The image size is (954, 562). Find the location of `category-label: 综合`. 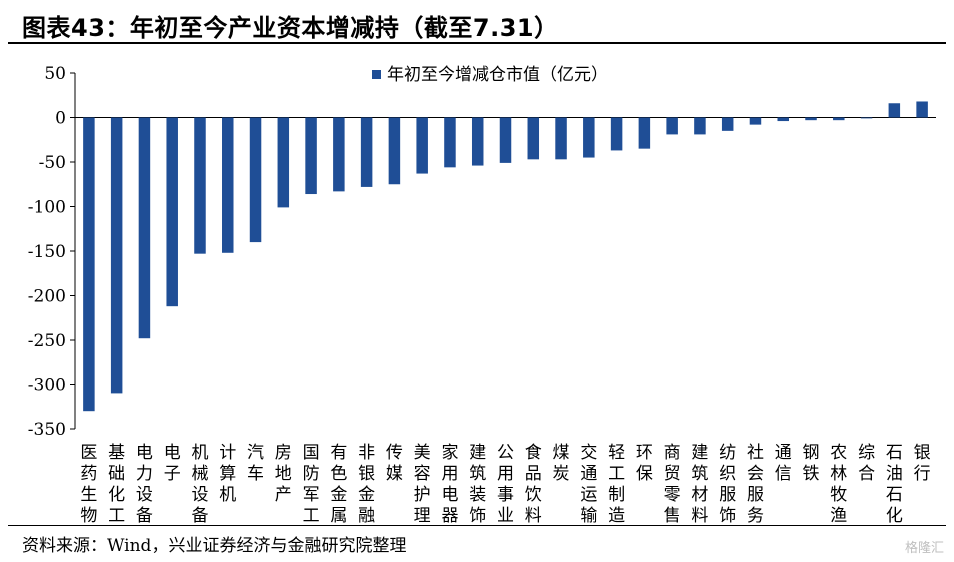

category-label: 综合 is located at coordinates (866, 463).